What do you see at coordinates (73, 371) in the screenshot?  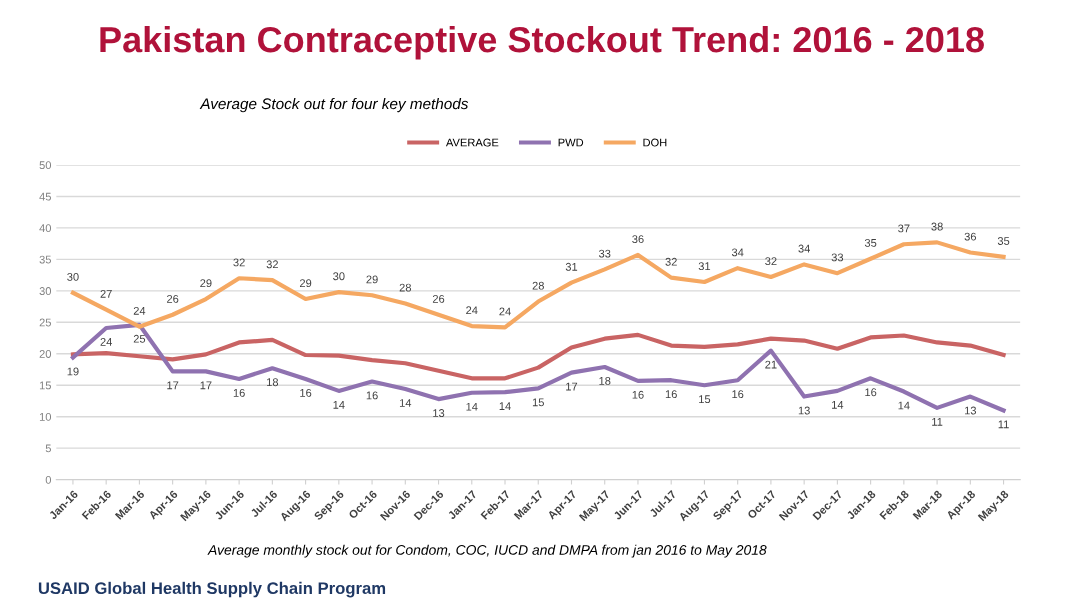 I see `data-label: 19` at bounding box center [73, 371].